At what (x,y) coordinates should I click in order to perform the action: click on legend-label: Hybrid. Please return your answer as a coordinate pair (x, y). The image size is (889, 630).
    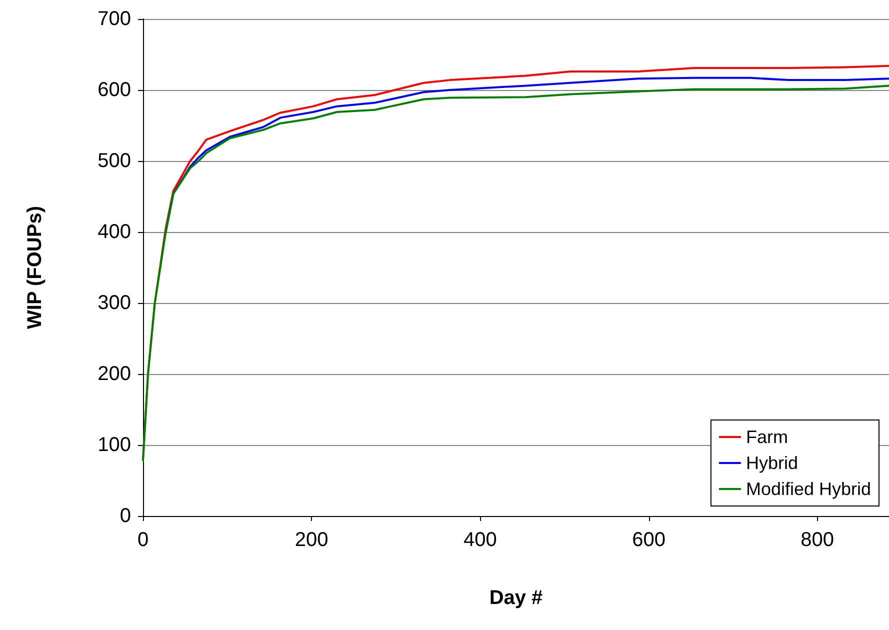
    Looking at the image, I should click on (772, 463).